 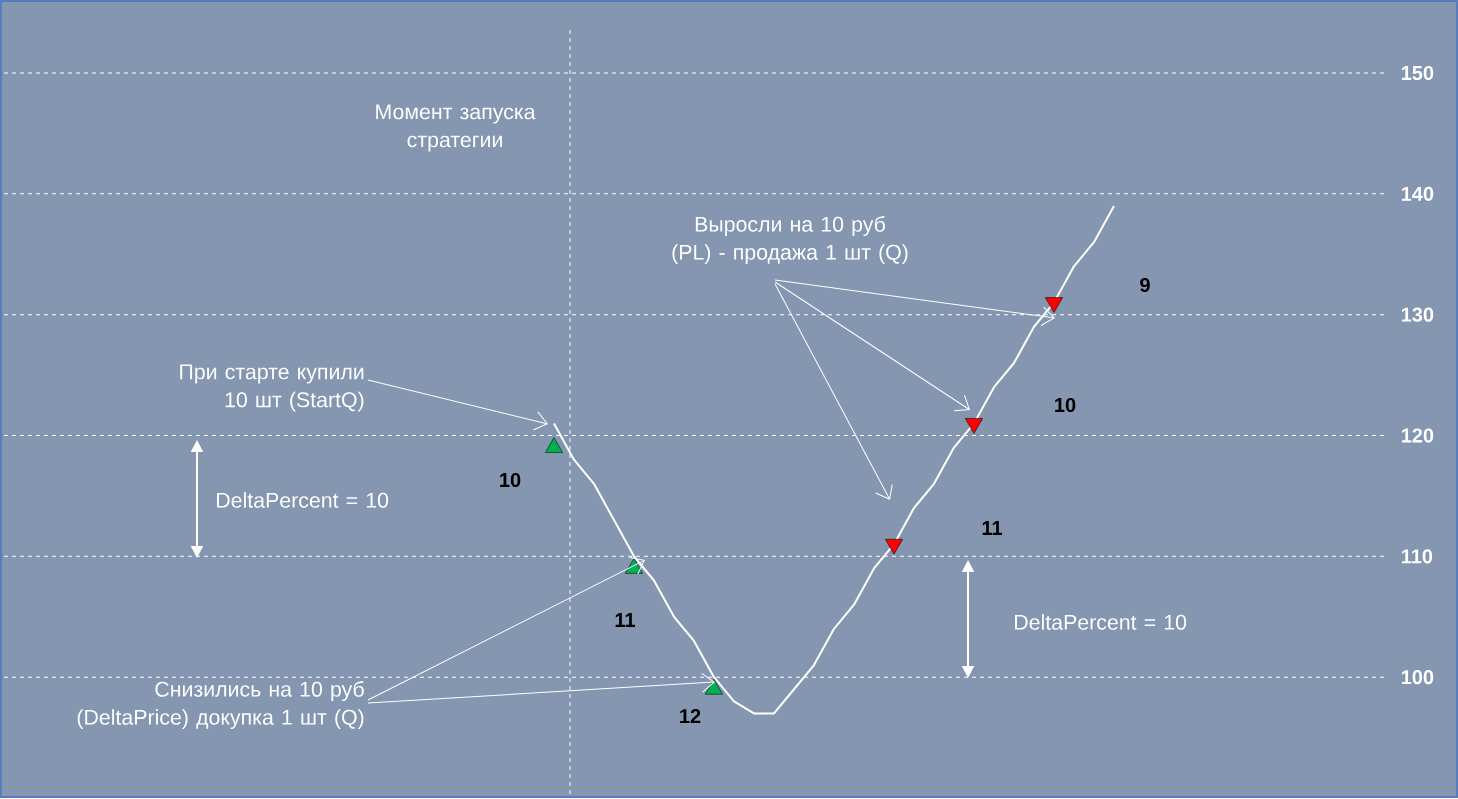 I want to click on annotation: 12, so click(x=690, y=716).